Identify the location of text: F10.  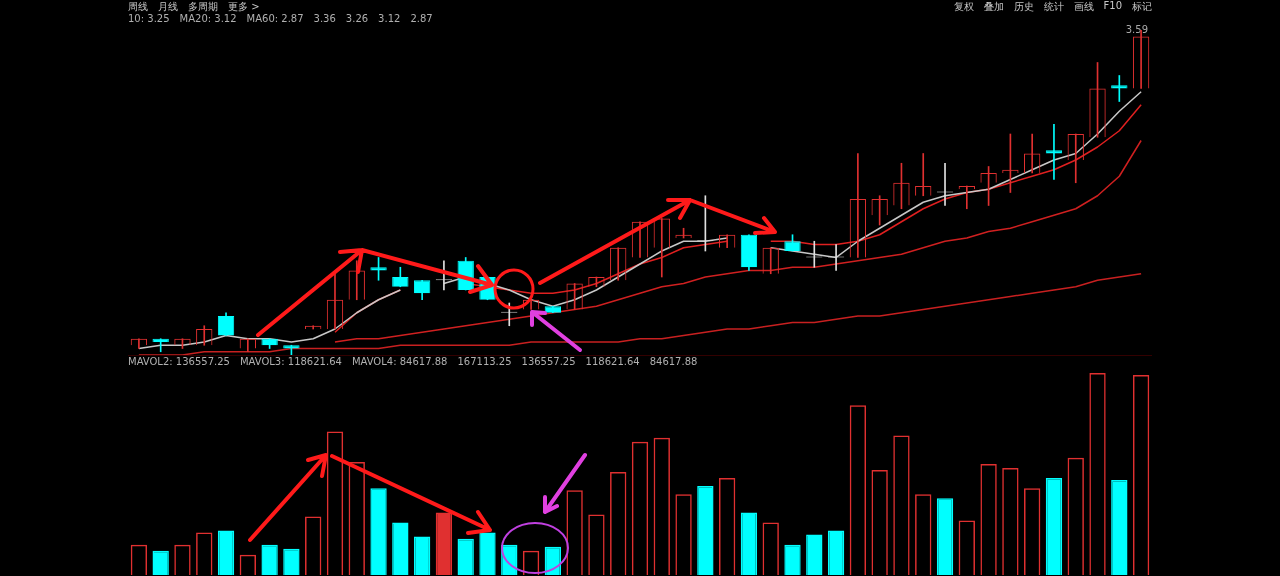
(1112, 6).